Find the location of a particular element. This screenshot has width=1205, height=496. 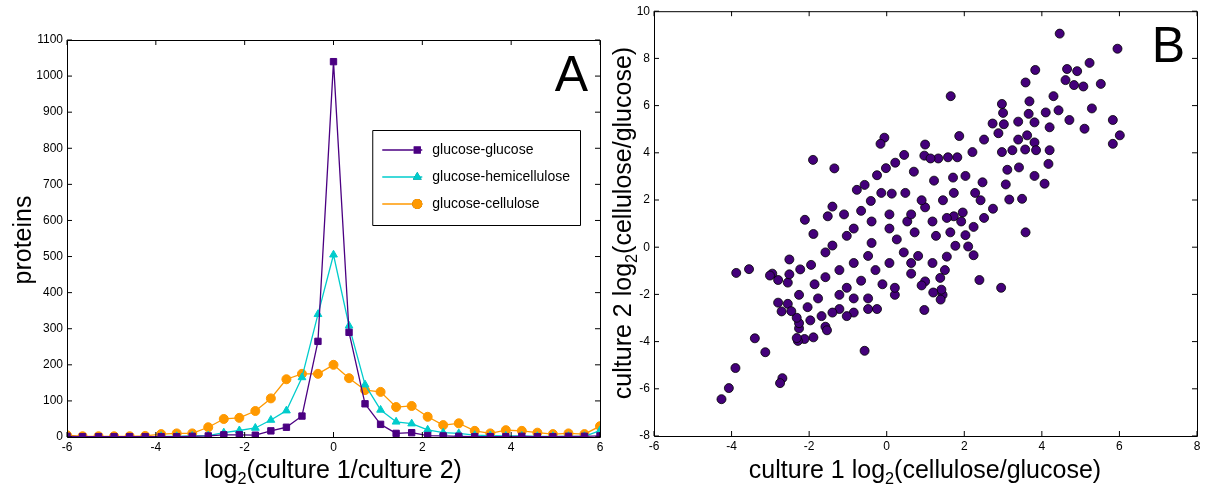

annotation: A is located at coordinates (571, 73).